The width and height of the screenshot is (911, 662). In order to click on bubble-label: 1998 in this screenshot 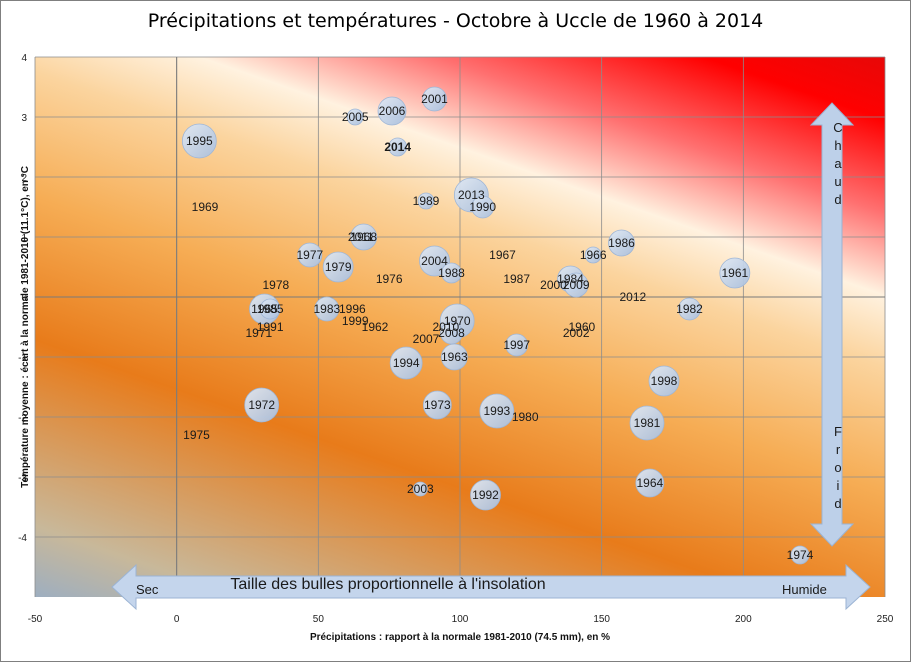, I will do `click(664, 381)`.